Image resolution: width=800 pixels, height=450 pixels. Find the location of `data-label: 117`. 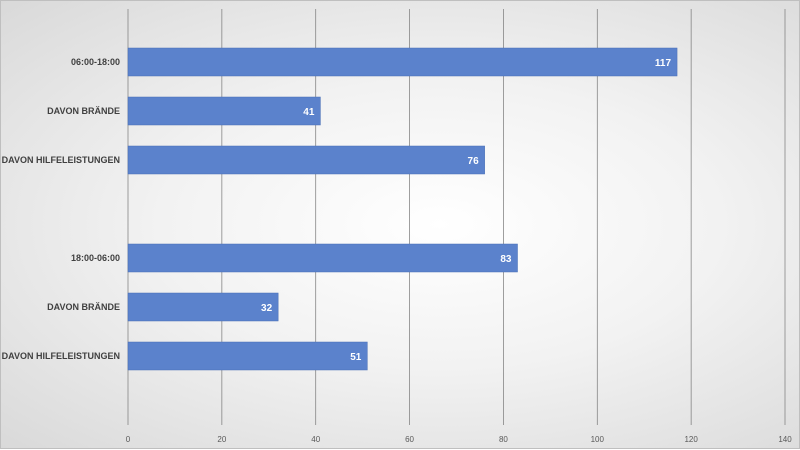

data-label: 117 is located at coordinates (663, 63).